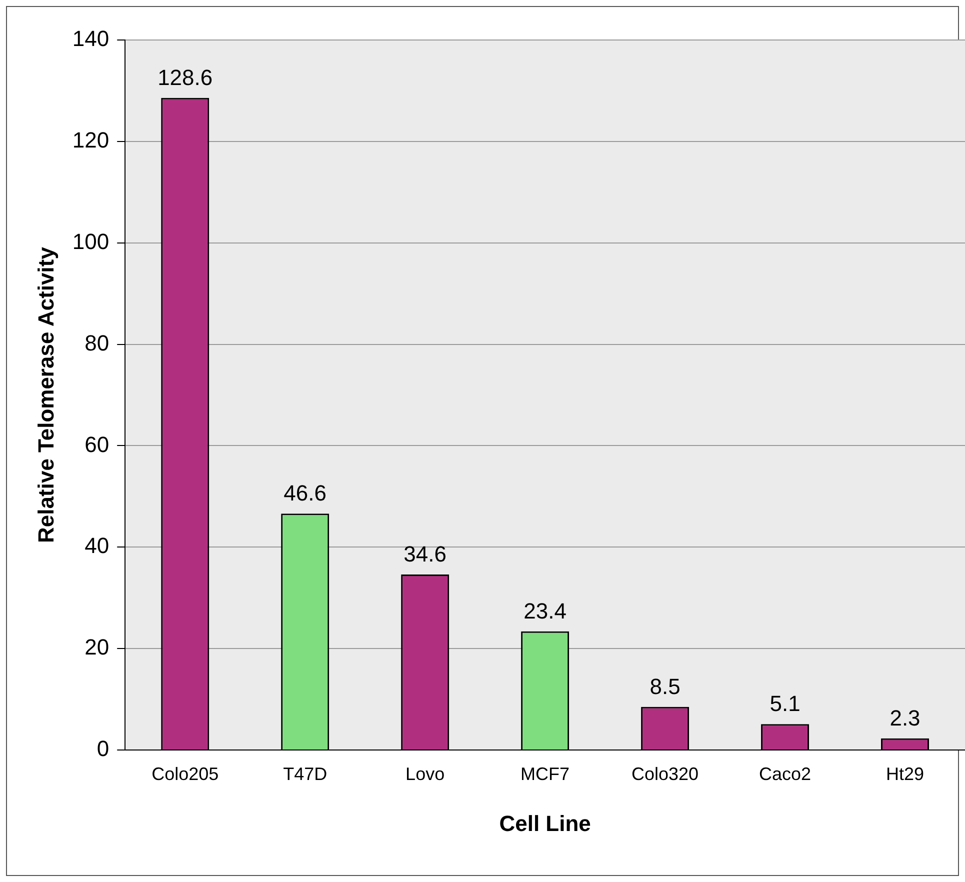 The height and width of the screenshot is (882, 965). Describe the element at coordinates (545, 823) in the screenshot. I see `x-axis-title: Cell Line` at that location.